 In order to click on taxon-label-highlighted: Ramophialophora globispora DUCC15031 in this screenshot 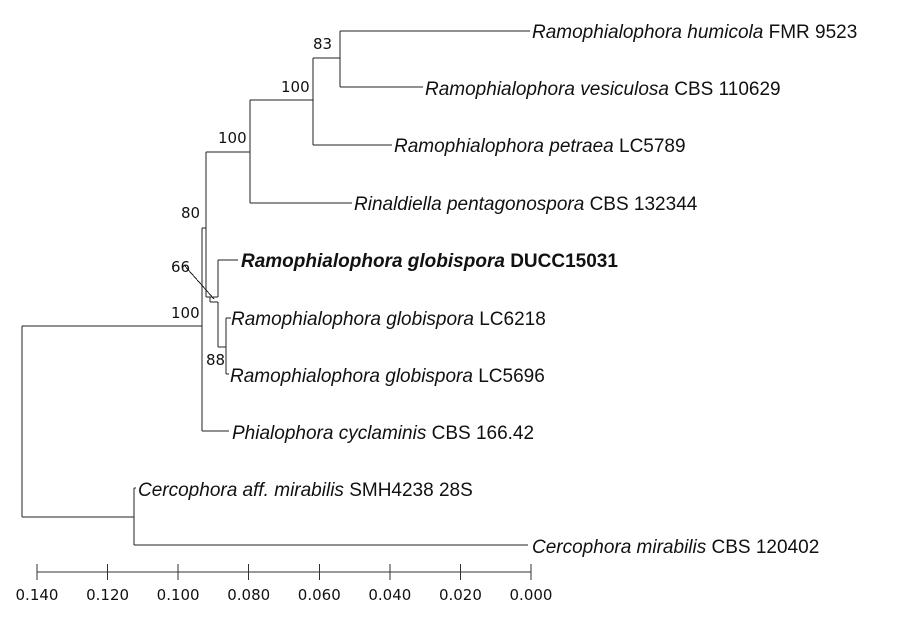, I will do `click(429, 261)`.